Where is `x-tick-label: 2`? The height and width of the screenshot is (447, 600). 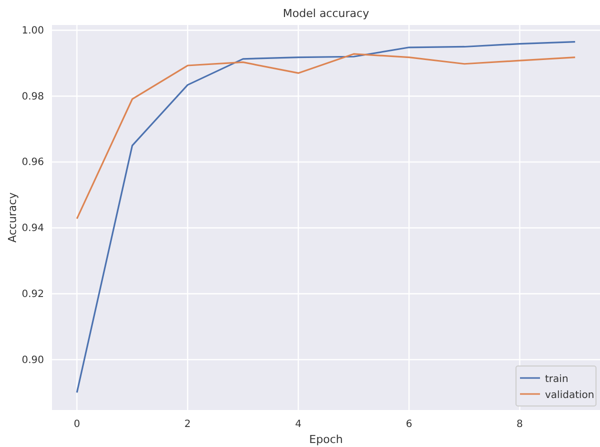
x-tick-label: 2 is located at coordinates (187, 424).